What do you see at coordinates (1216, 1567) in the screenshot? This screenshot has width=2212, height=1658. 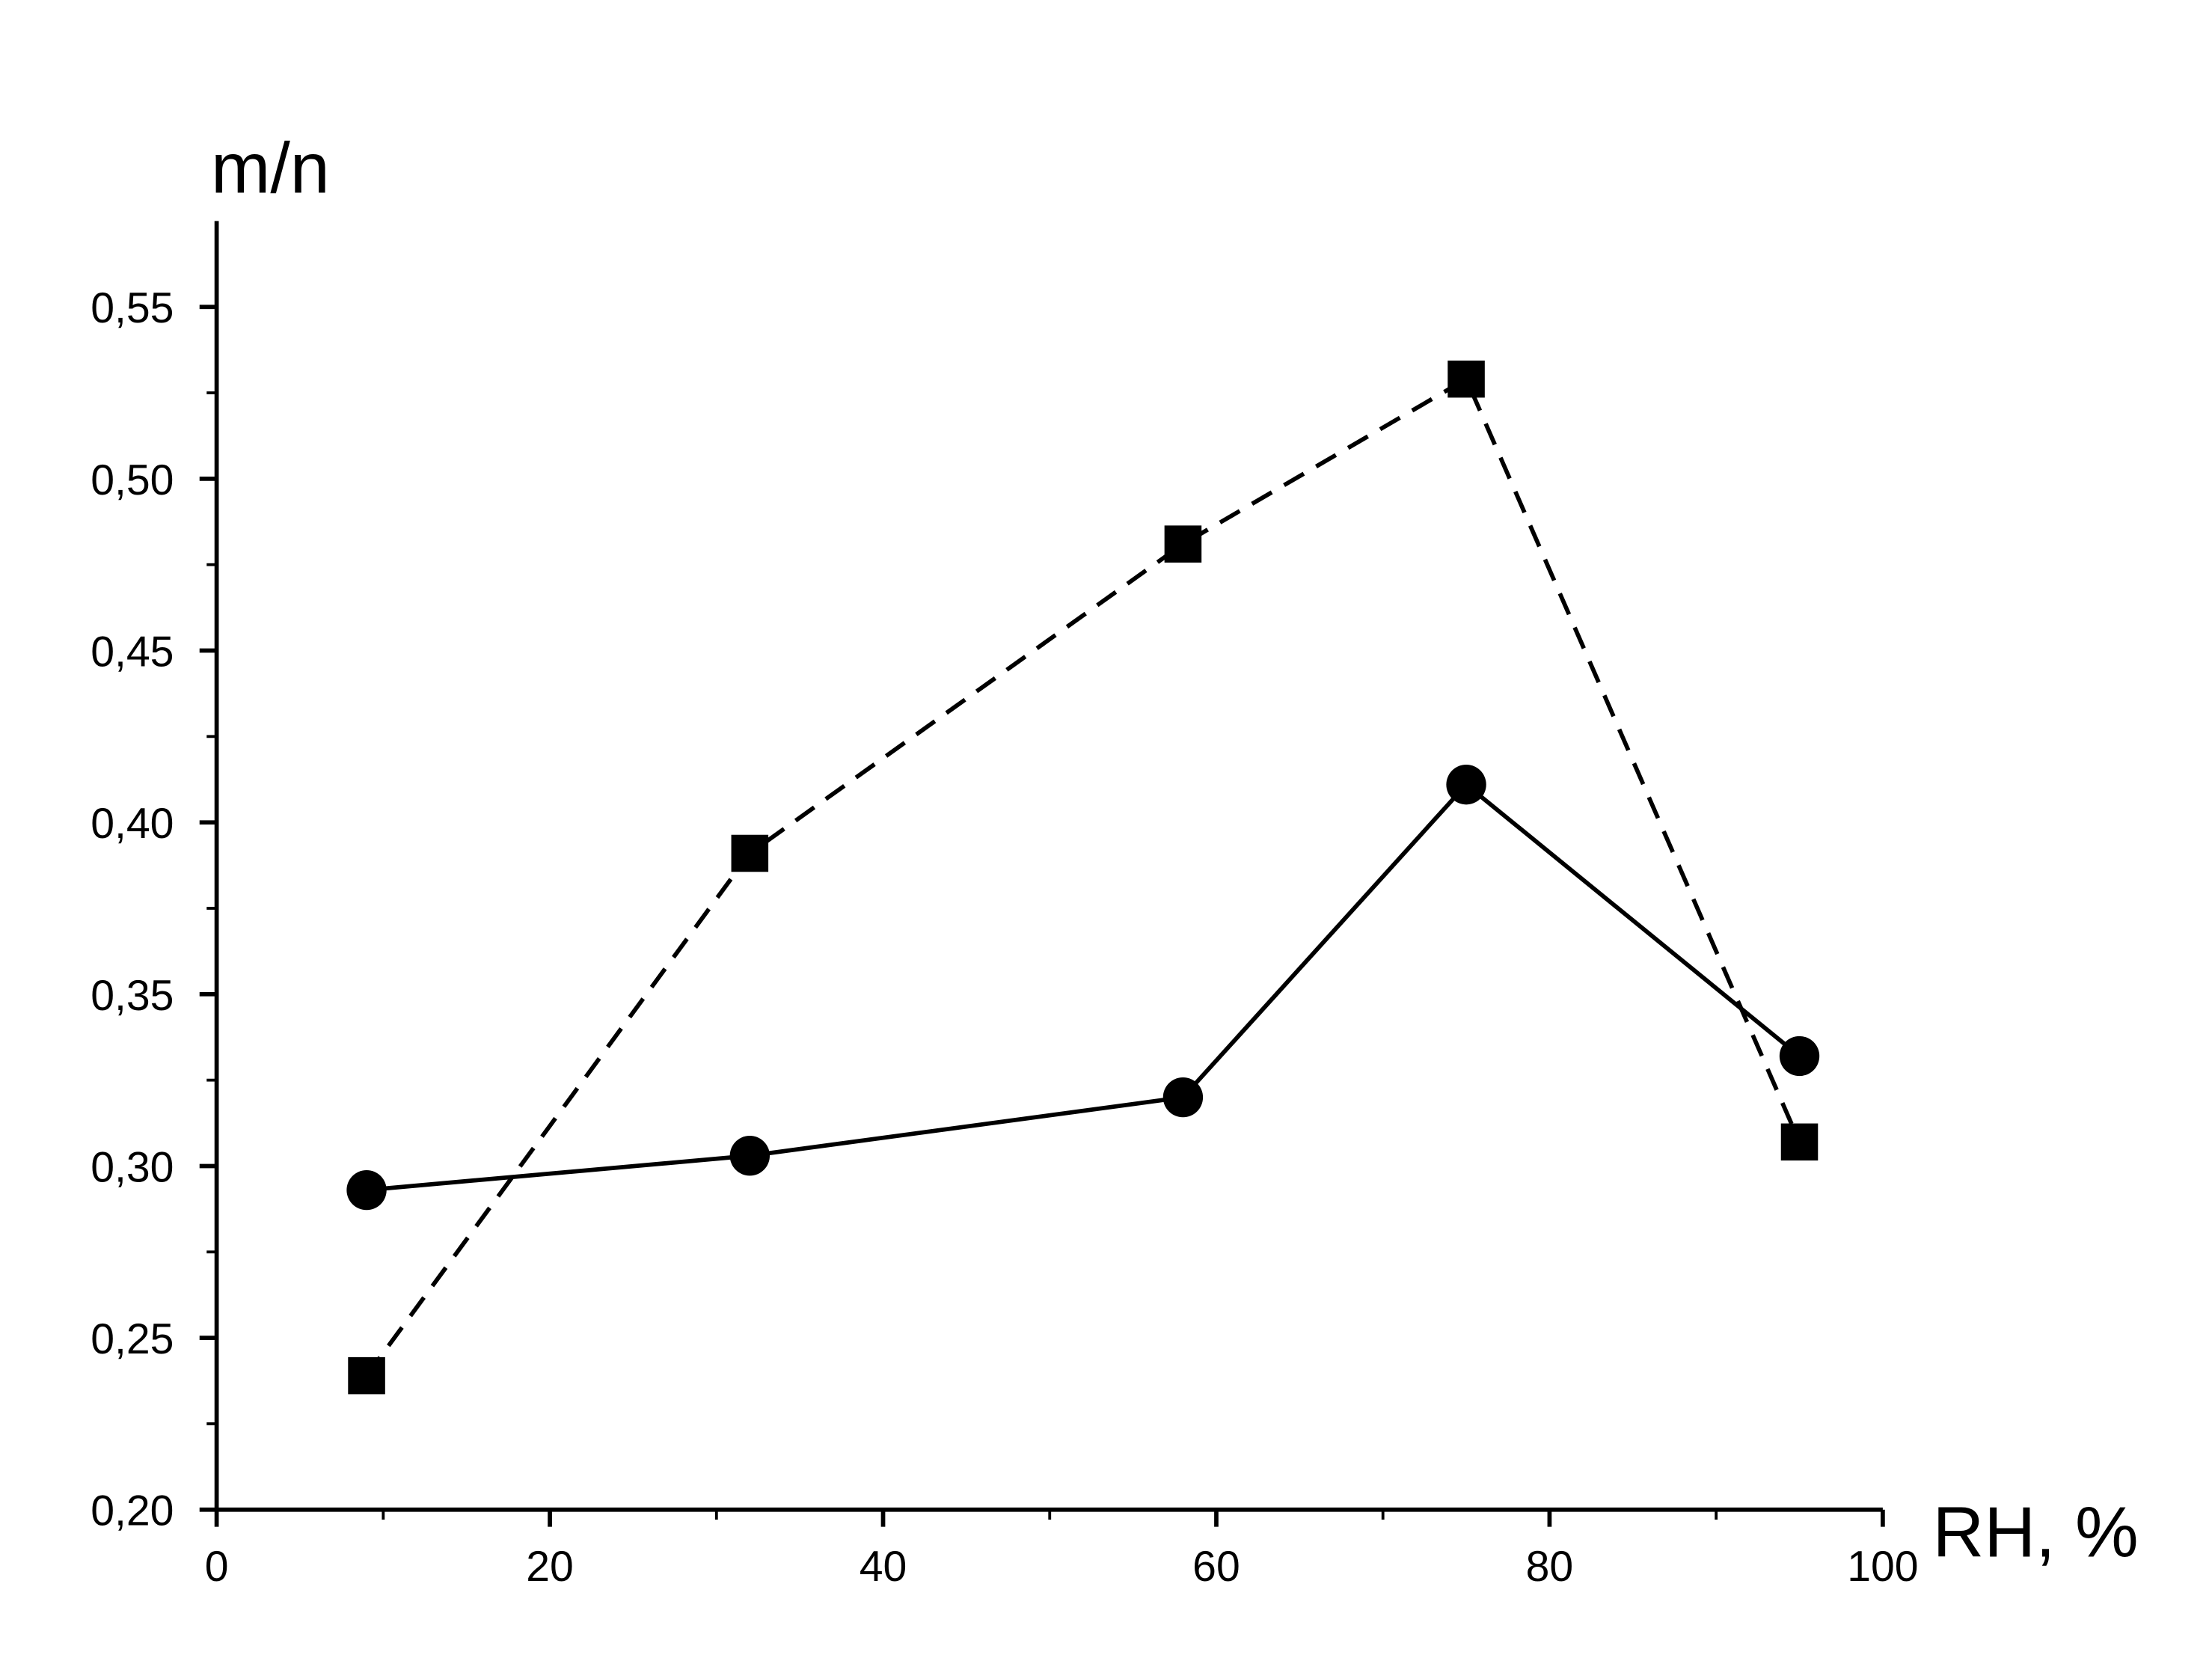 I see `x-tick-label: 60` at bounding box center [1216, 1567].